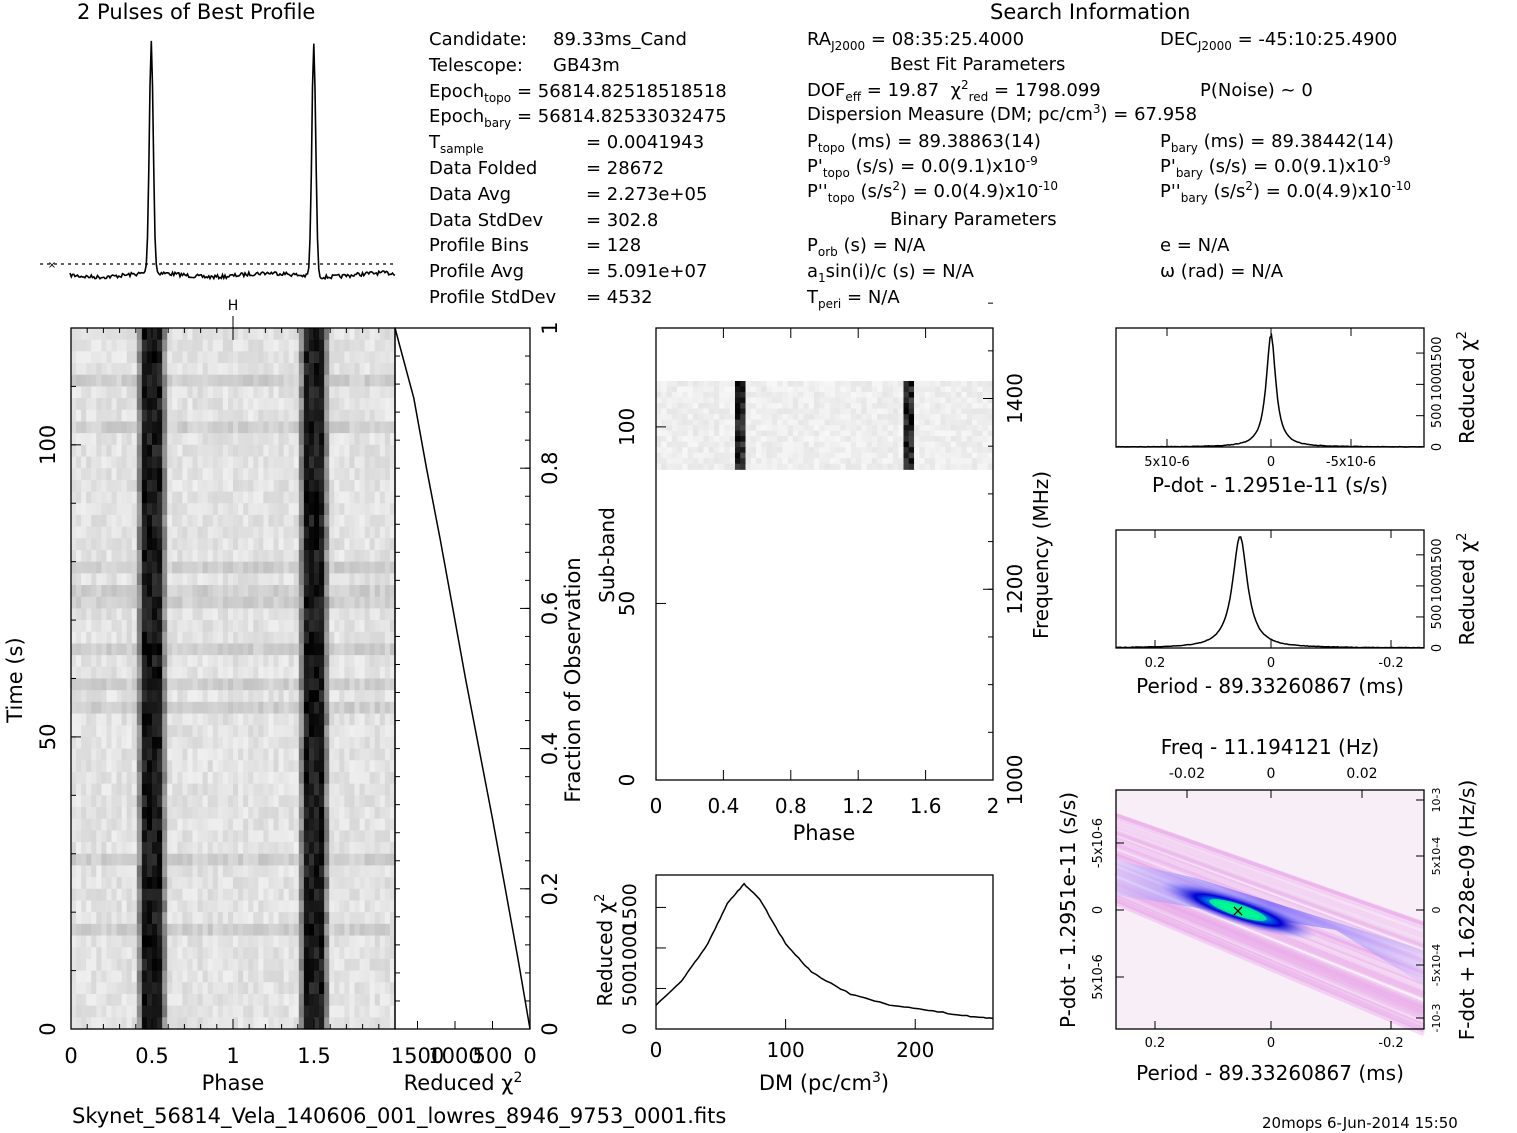 This screenshot has width=1517, height=1133. What do you see at coordinates (313, 1056) in the screenshot?
I see `phase-tick: 1.5` at bounding box center [313, 1056].